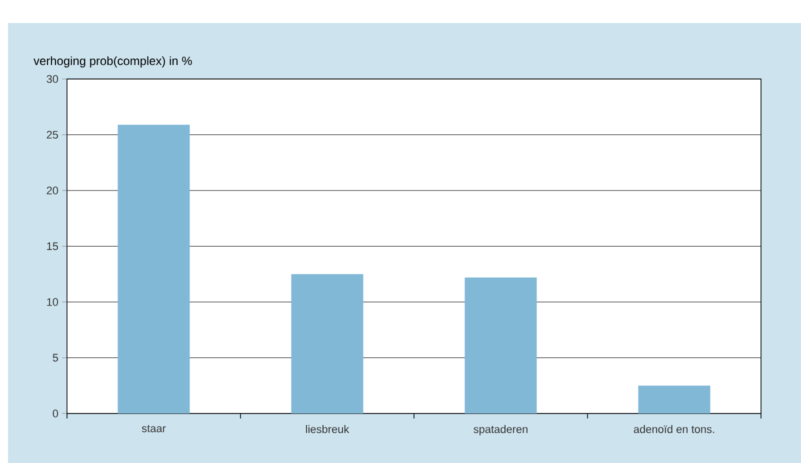 Image resolution: width=801 pixels, height=463 pixels. What do you see at coordinates (52, 302) in the screenshot?
I see `y-tick-label: 10` at bounding box center [52, 302].